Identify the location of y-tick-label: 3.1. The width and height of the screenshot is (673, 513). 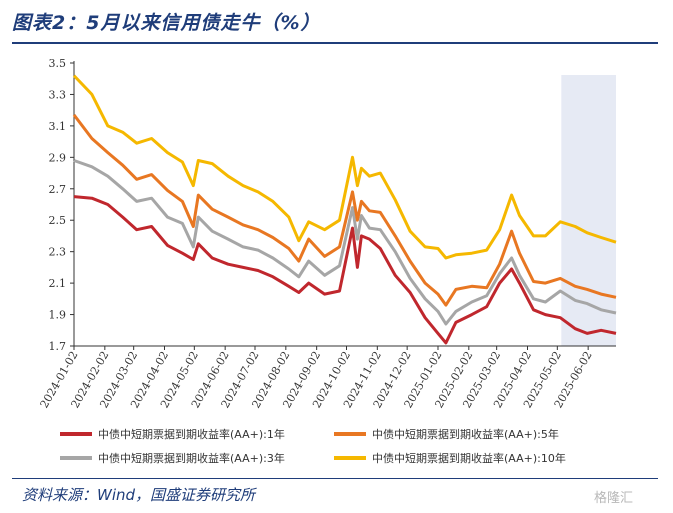
(58, 126).